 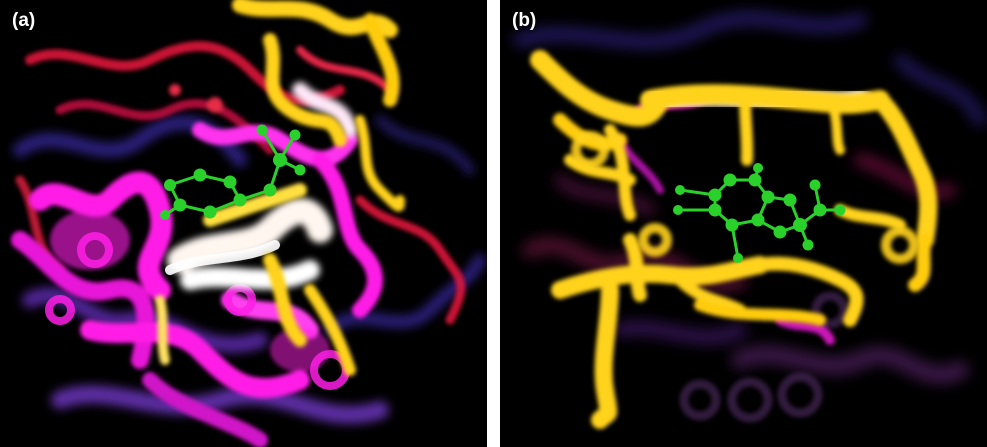 What do you see at coordinates (524, 20) in the screenshot?
I see `panel-b-label: (b)` at bounding box center [524, 20].